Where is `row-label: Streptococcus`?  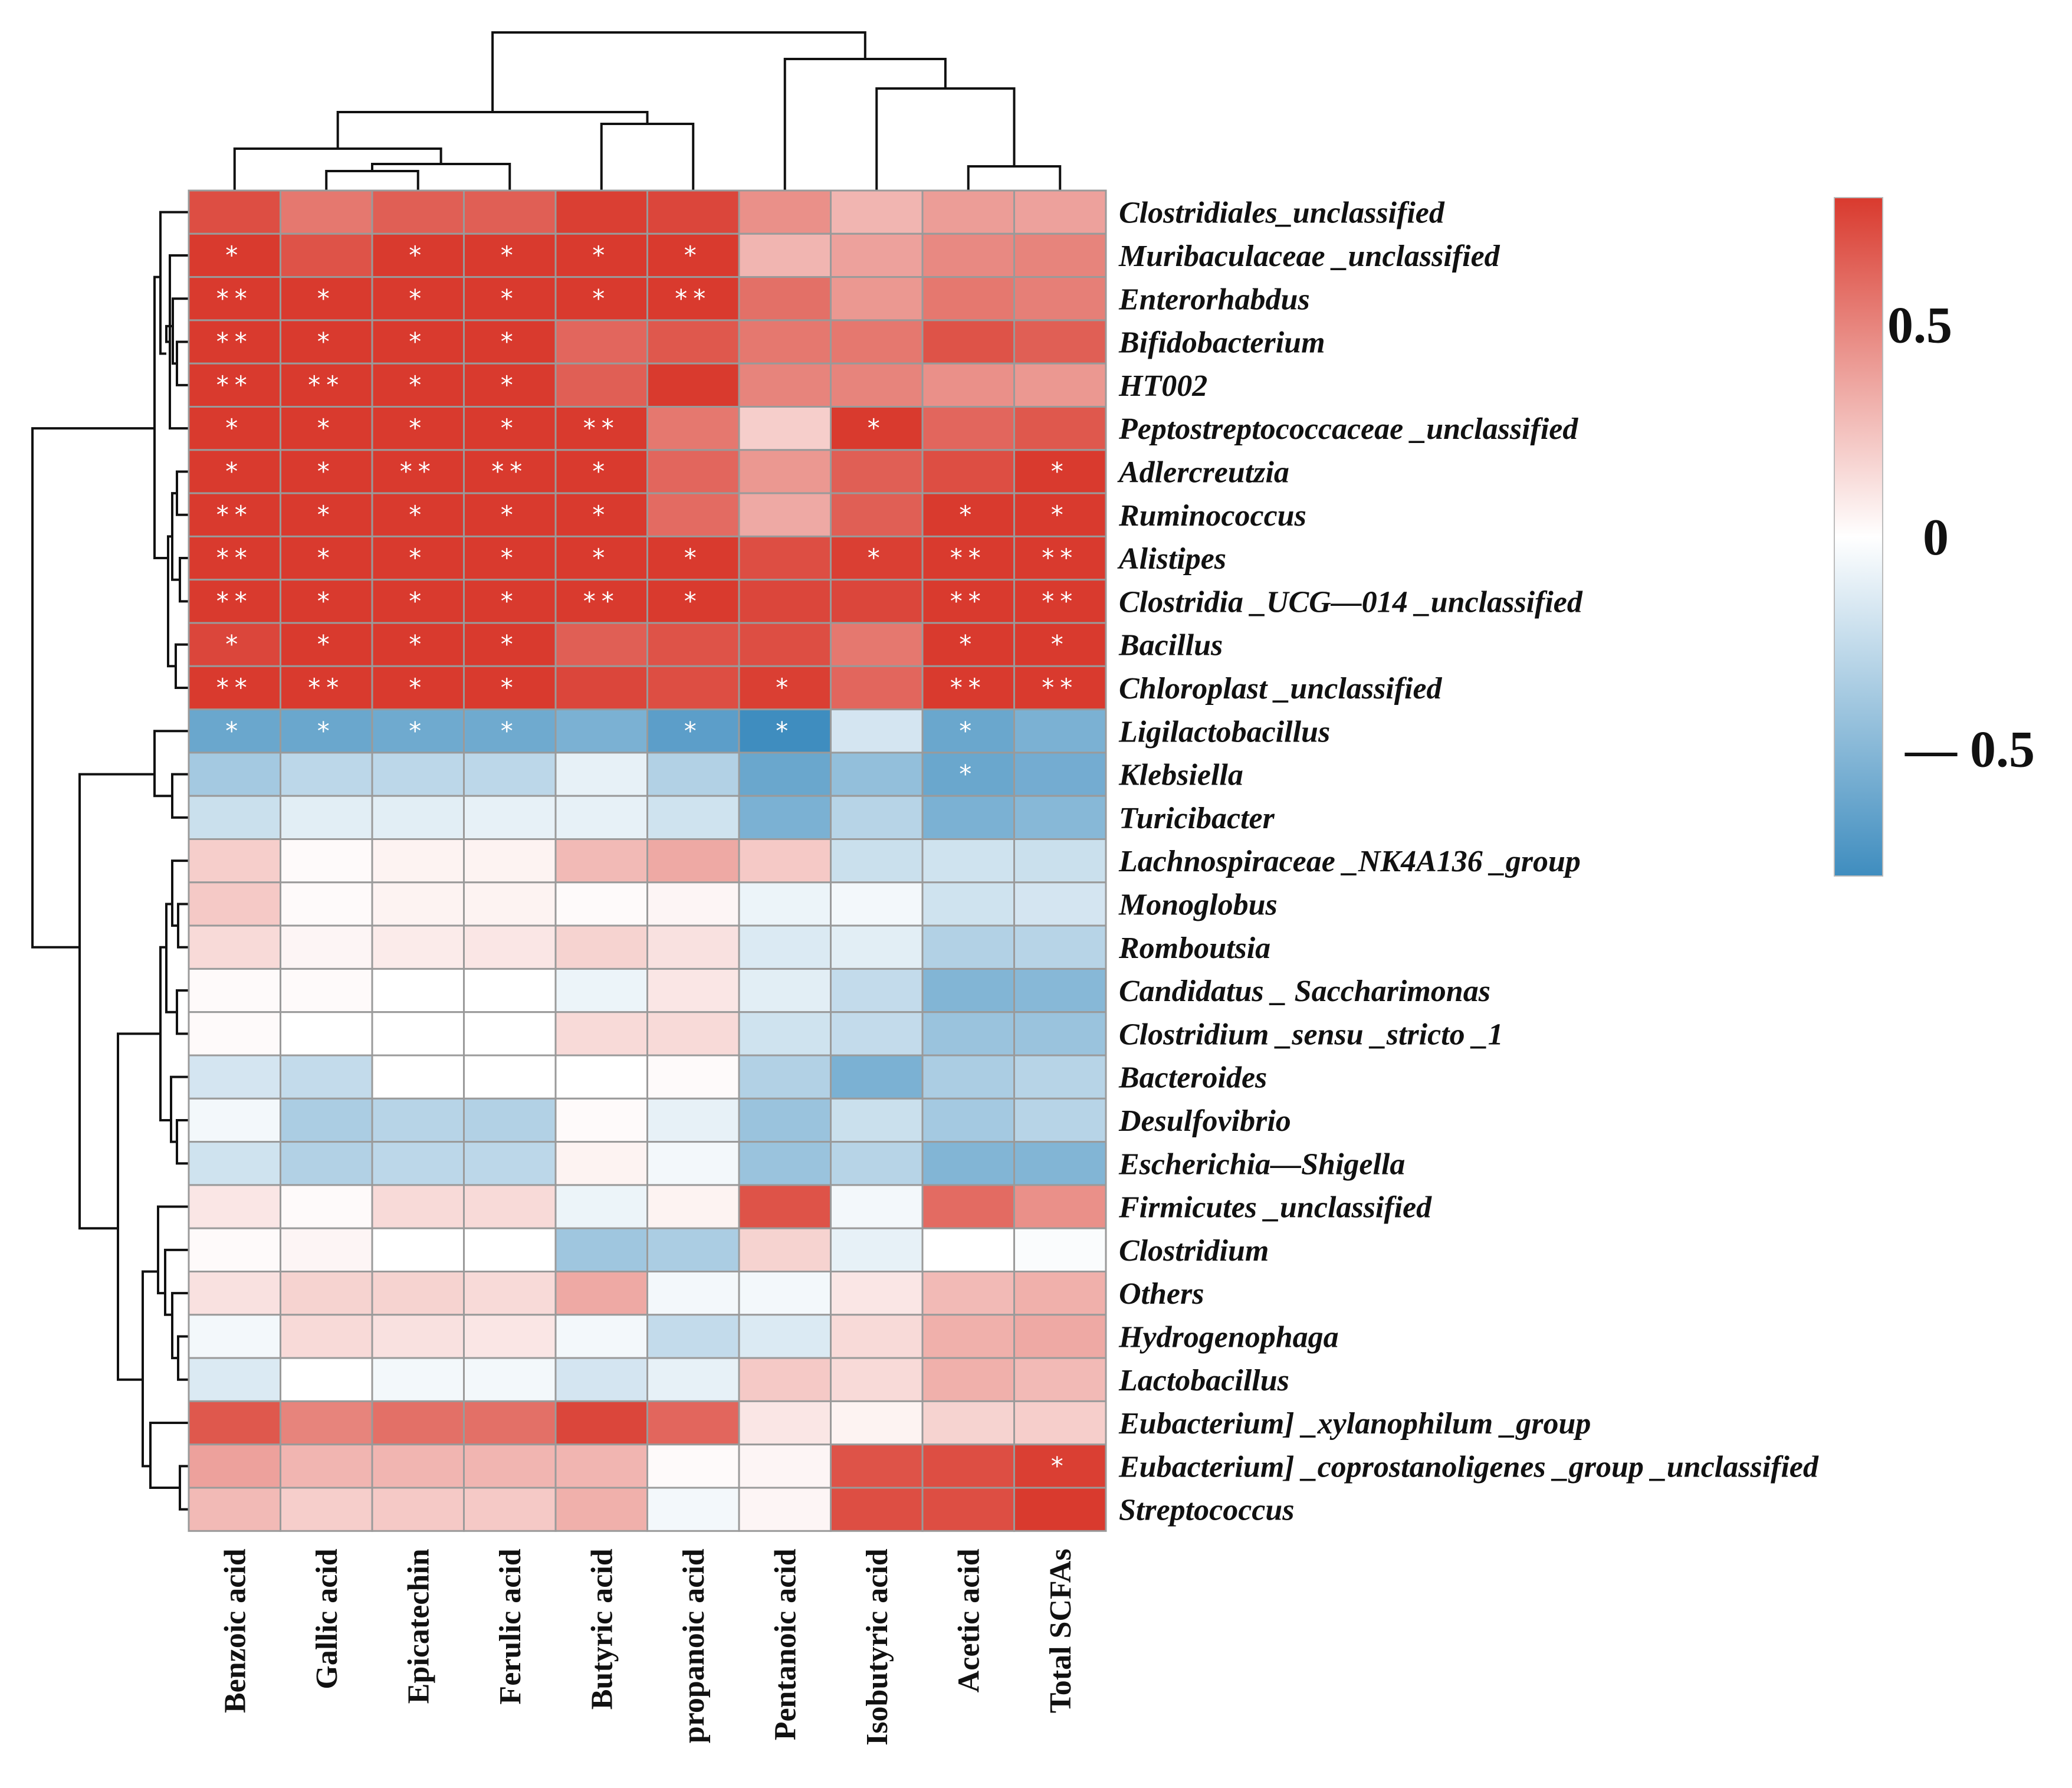 row-label: Streptococcus is located at coordinates (1207, 1511).